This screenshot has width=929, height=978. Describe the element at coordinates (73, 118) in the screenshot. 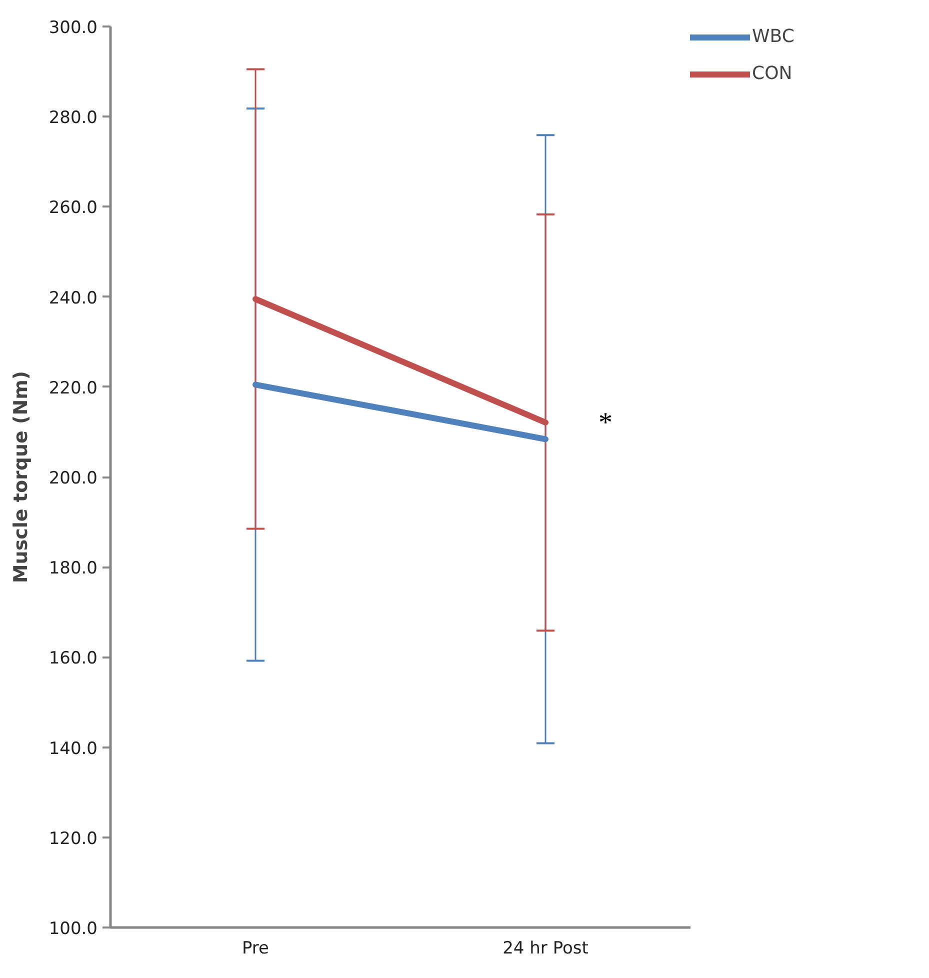

I see `y-tick-label: 280.0` at that location.